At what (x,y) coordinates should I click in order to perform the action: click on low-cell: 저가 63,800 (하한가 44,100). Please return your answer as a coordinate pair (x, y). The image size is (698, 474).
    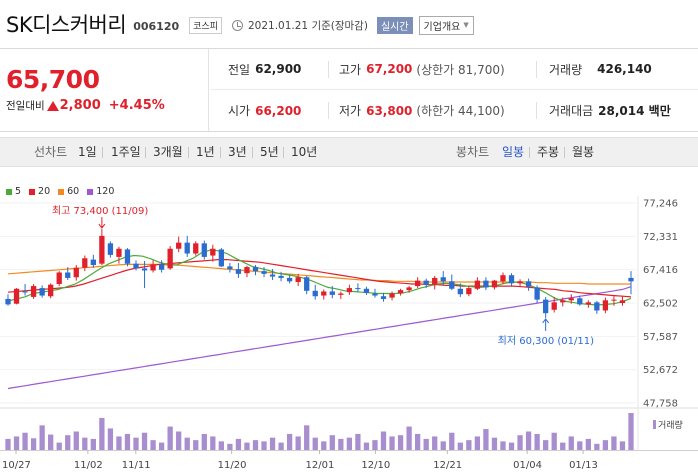
    Looking at the image, I should click on (422, 110).